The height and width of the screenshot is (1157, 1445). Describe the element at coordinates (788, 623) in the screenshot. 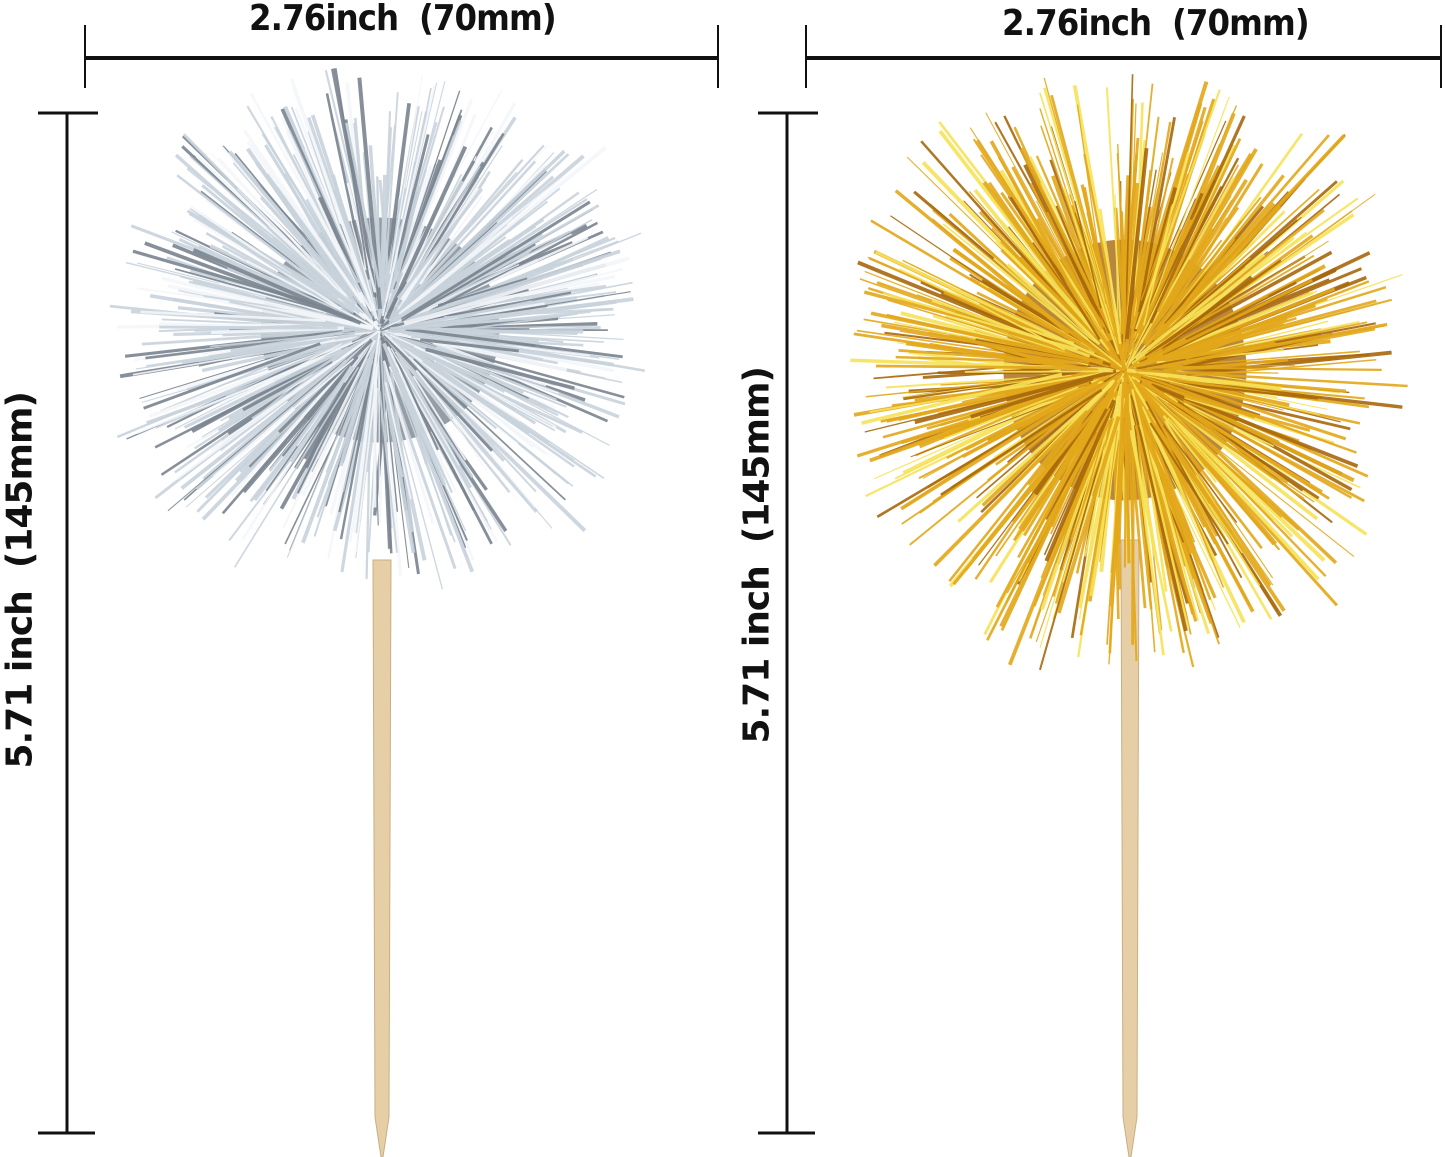

I see `height-dimension-line-gold` at that location.